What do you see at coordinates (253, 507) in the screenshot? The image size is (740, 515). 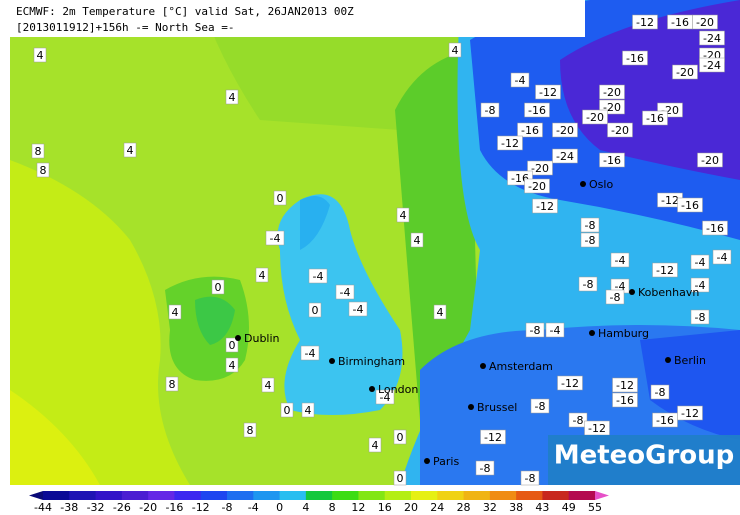 I see `colorbar-tick-label: -4` at bounding box center [253, 507].